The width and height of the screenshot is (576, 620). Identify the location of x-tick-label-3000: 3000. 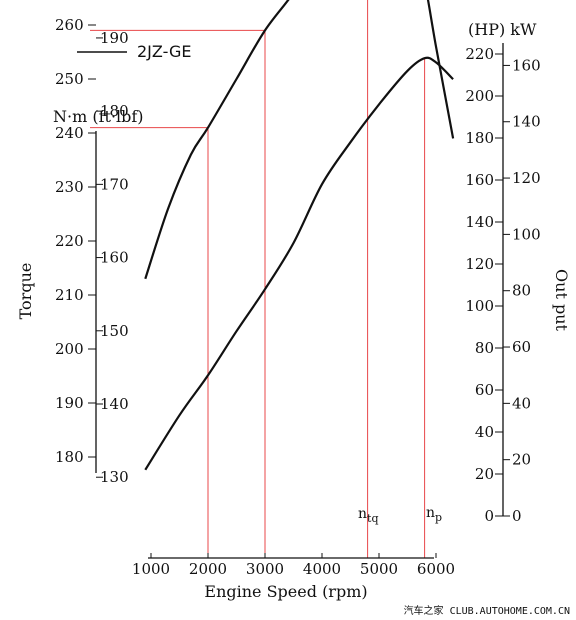
(265, 569).